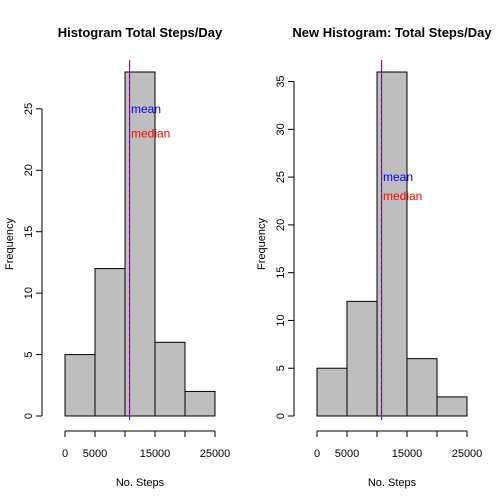 This screenshot has height=504, width=504. What do you see at coordinates (281, 129) in the screenshot?
I see `p2-y-tick-label-7: 30` at bounding box center [281, 129].